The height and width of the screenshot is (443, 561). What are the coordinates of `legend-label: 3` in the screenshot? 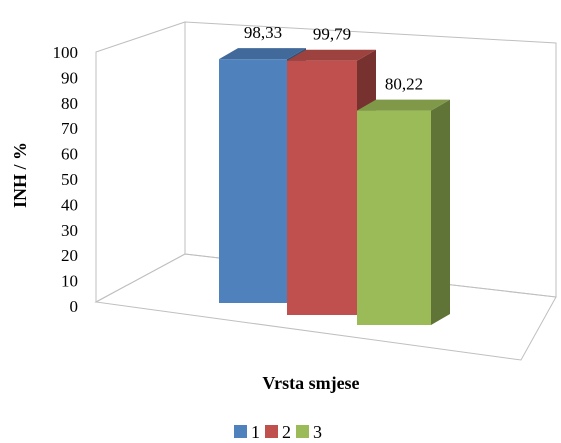 It's located at (317, 432).